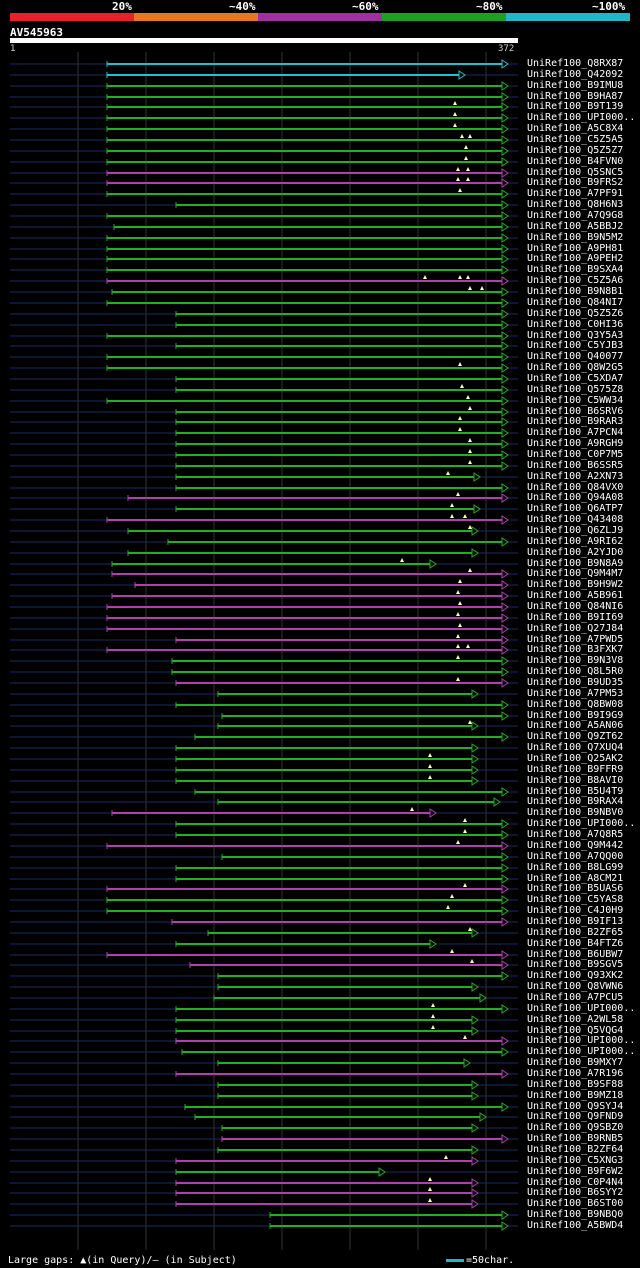 The height and width of the screenshot is (1268, 640). What do you see at coordinates (575, 1127) in the screenshot?
I see `hit-label: UniRef100_Q9SBZ0` at bounding box center [575, 1127].